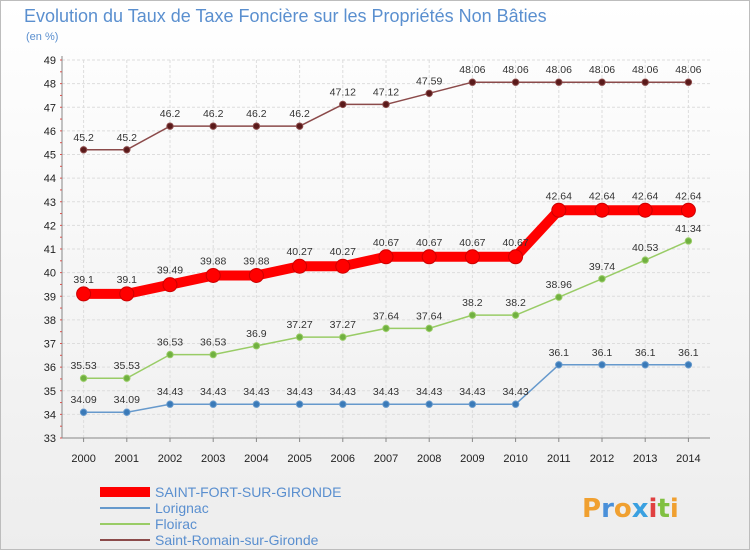 This screenshot has height=550, width=750. What do you see at coordinates (515, 303) in the screenshot?
I see `data-label: 38.2` at bounding box center [515, 303].